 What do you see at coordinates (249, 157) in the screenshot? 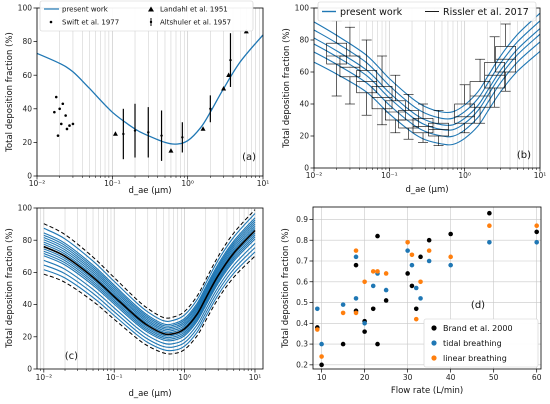
I see `panel-a-label: (a)` at bounding box center [249, 157].